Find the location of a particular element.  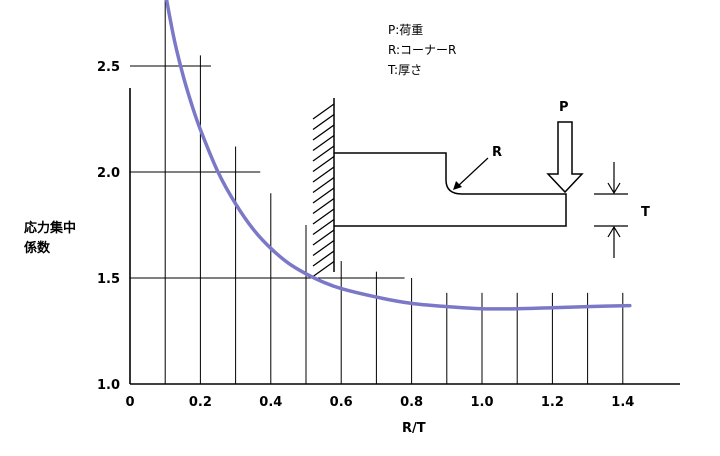

wall-hatching is located at coordinates (323, 190).